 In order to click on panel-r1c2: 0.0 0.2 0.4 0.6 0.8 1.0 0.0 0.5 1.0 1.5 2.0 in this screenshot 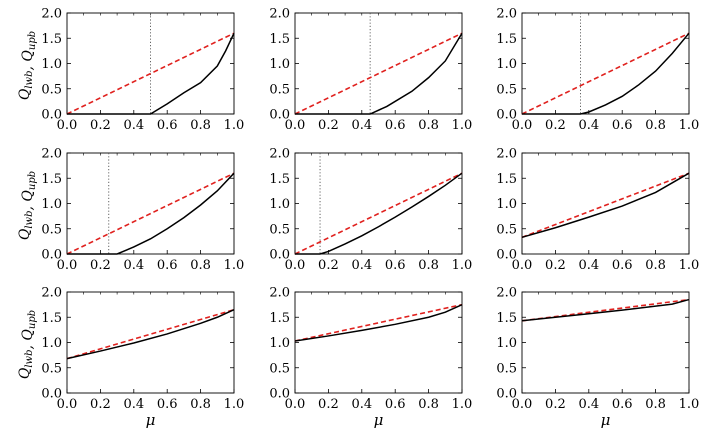, I will do `click(370, 70)`.